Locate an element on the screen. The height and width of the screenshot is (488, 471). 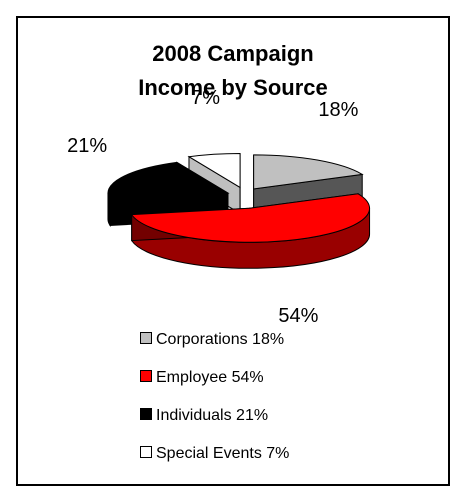
chart-title-line-2: Income by Source is located at coordinates (233, 87).